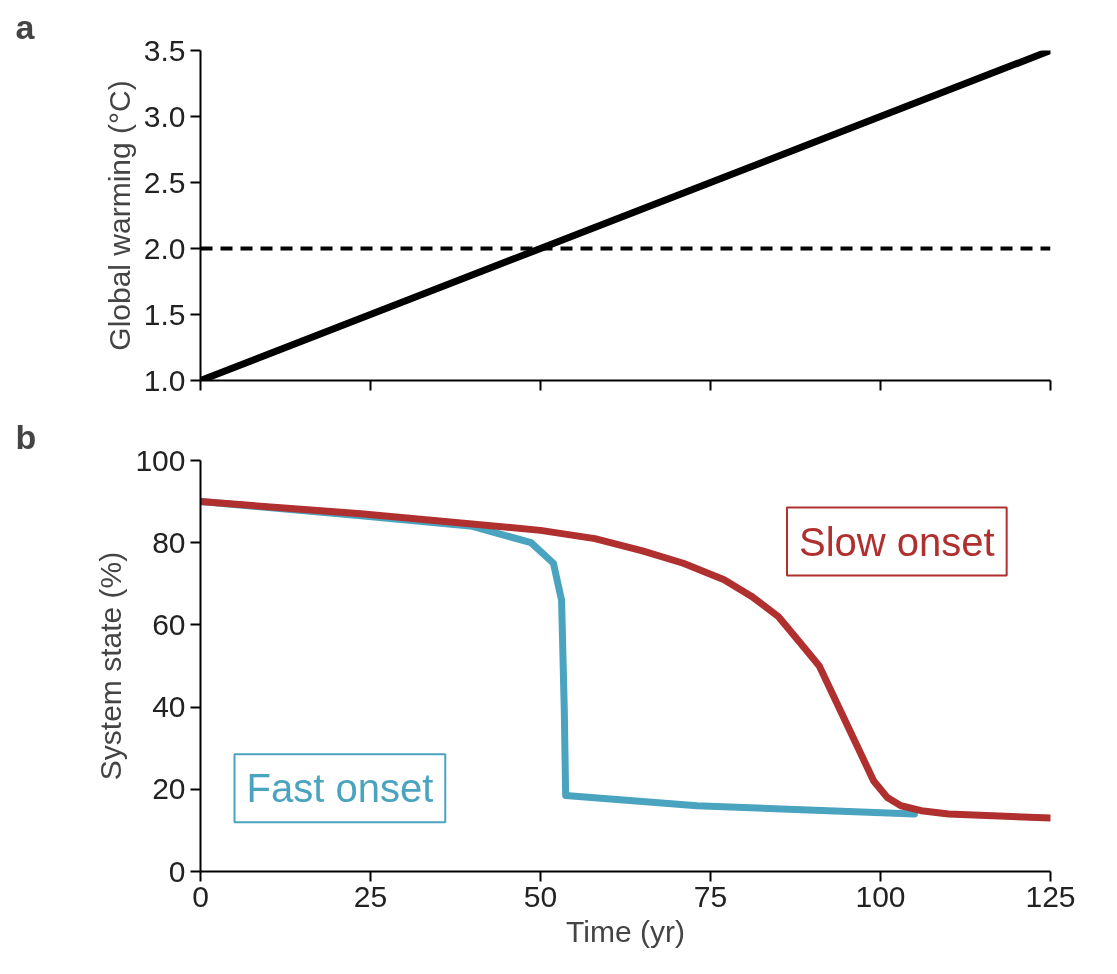 Image resolution: width=1117 pixels, height=974 pixels. I want to click on series-label: Slow onset, so click(897, 541).